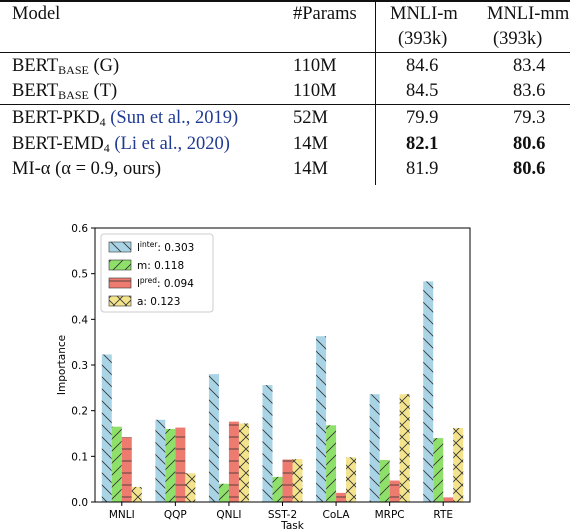 Image resolution: width=570 pixels, height=532 pixels. Describe the element at coordinates (422, 66) in the screenshot. I see `table-row-mnli-m: 84.6` at that location.